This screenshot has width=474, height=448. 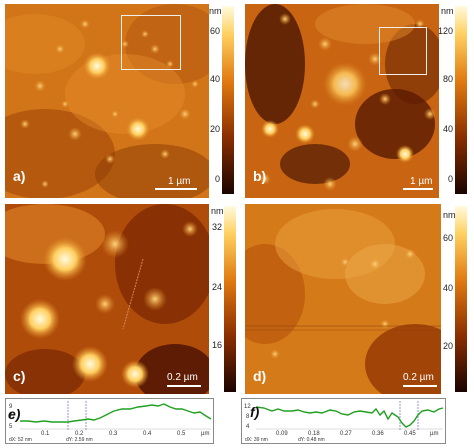 What do you see at coordinates (311, 440) in the screenshot?
I see `profile-dy: dY: 0.48 nm` at bounding box center [311, 440].